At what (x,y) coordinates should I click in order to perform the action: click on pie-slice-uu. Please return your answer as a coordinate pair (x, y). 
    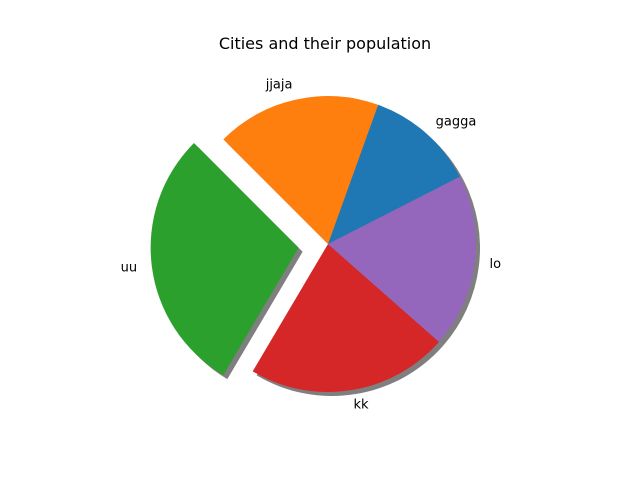
    Looking at the image, I should click on (224, 259).